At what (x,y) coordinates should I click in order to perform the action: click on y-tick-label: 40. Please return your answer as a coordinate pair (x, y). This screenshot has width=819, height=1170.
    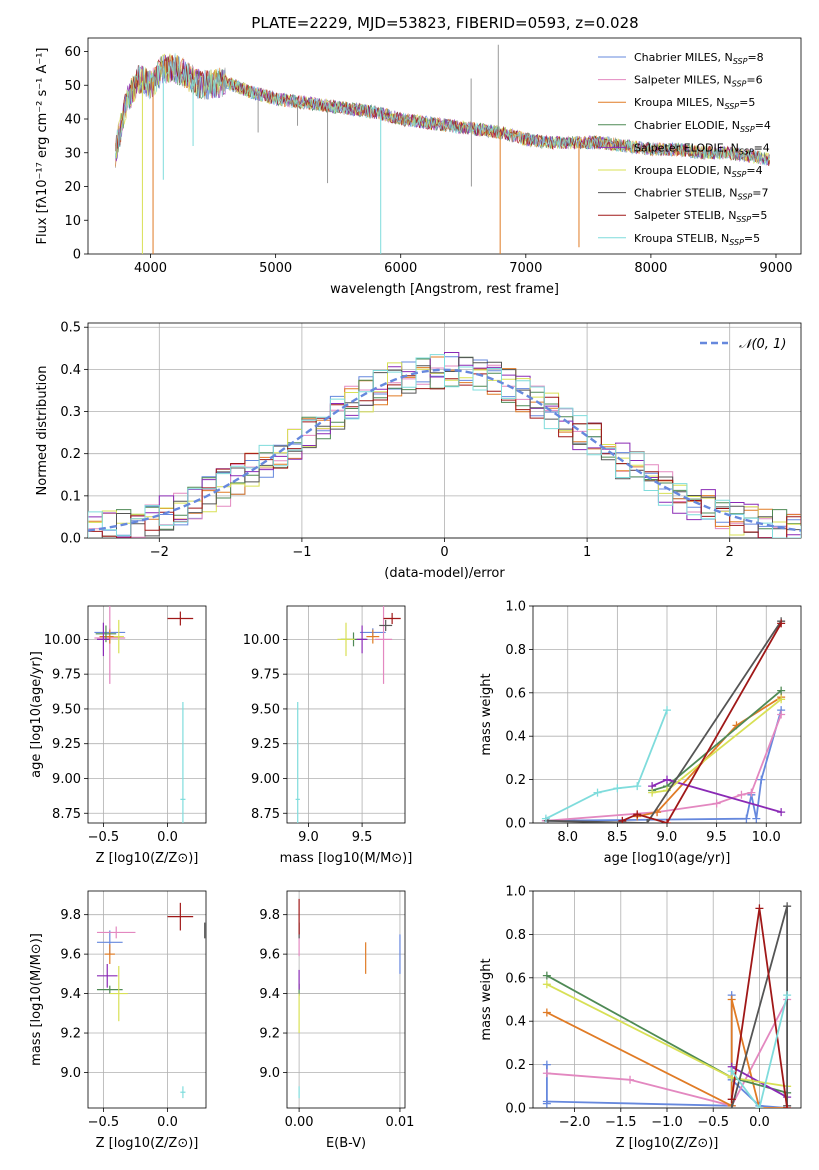
    Looking at the image, I should click on (72, 120).